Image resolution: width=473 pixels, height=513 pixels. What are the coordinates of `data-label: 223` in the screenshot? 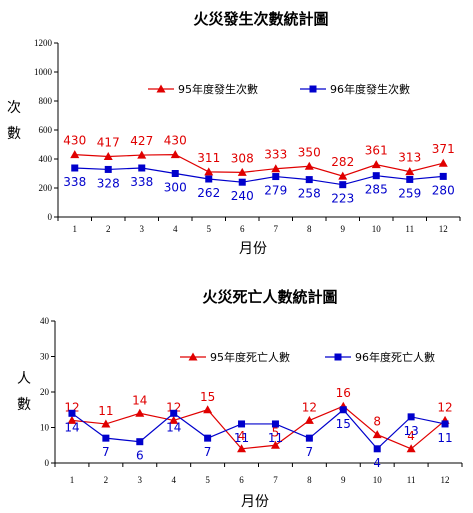 It's located at (342, 199).